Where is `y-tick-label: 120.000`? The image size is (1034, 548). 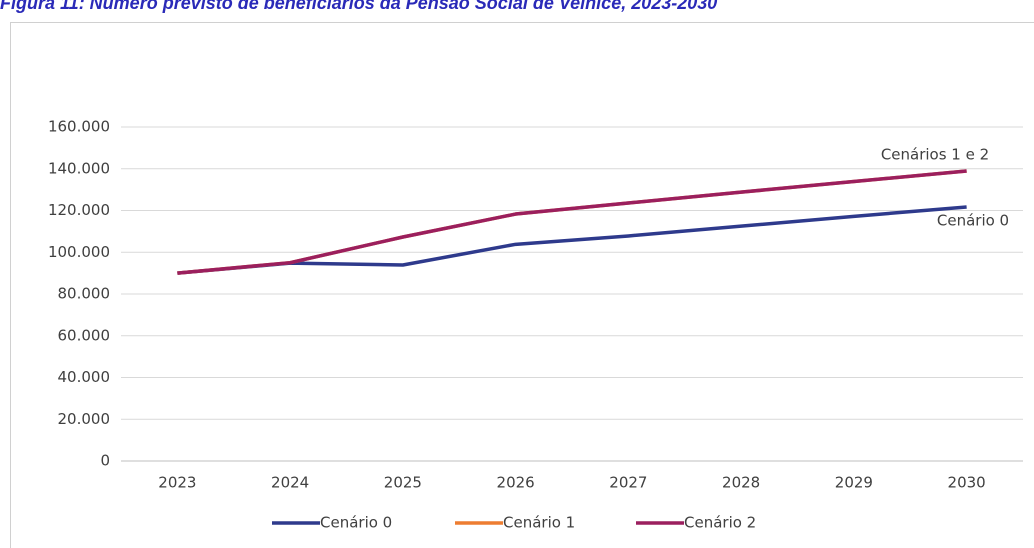
y-tick-label: 120.000 is located at coordinates (79, 210).